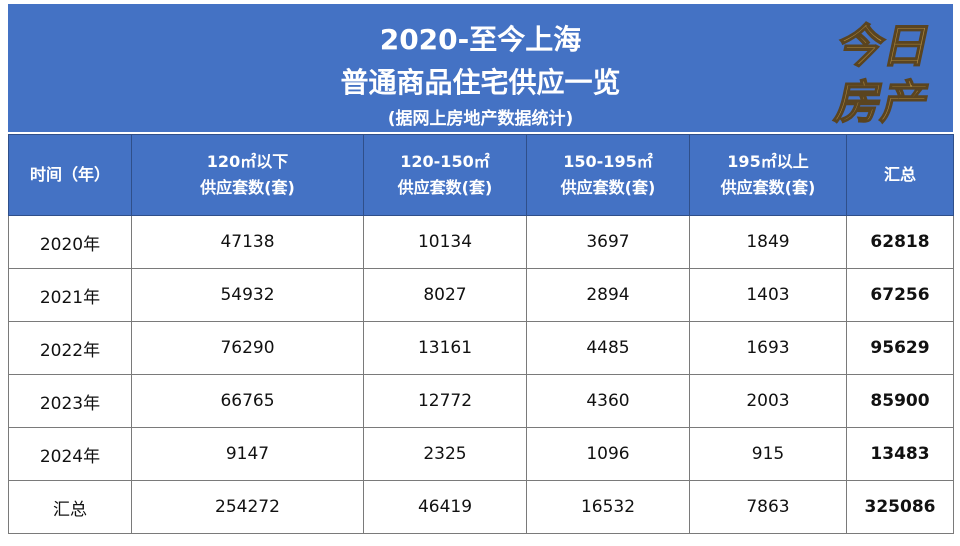 This screenshot has width=960, height=546. Describe the element at coordinates (445, 454) in the screenshot. I see `table-cell: 2325` at that location.